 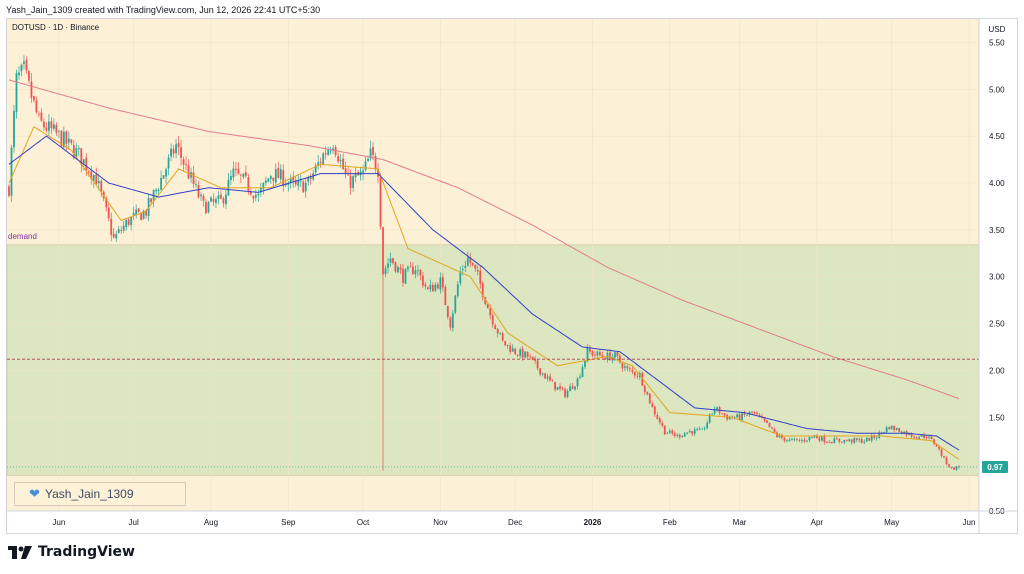 What do you see at coordinates (997, 89) in the screenshot?
I see `price-tick-label: 5.00` at bounding box center [997, 89].